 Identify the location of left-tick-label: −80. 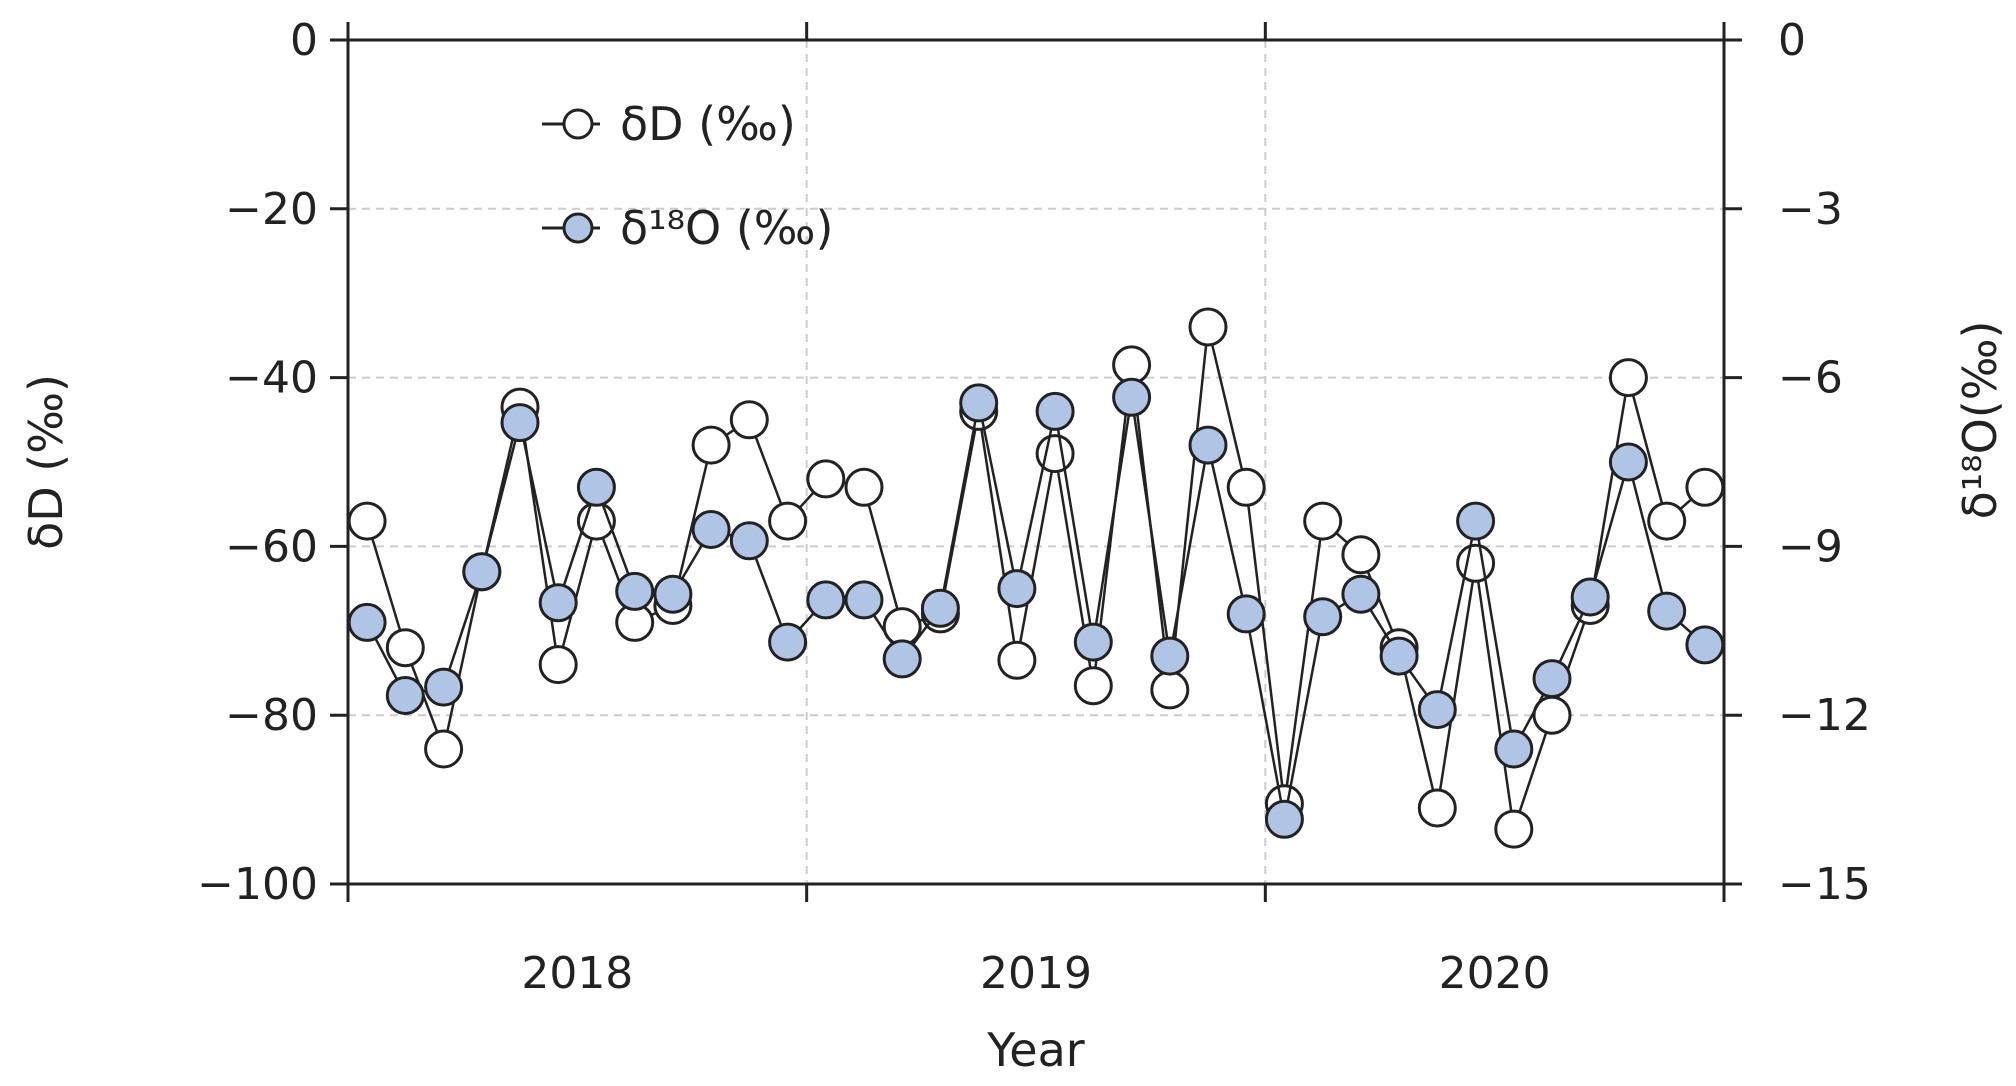
(271, 715).